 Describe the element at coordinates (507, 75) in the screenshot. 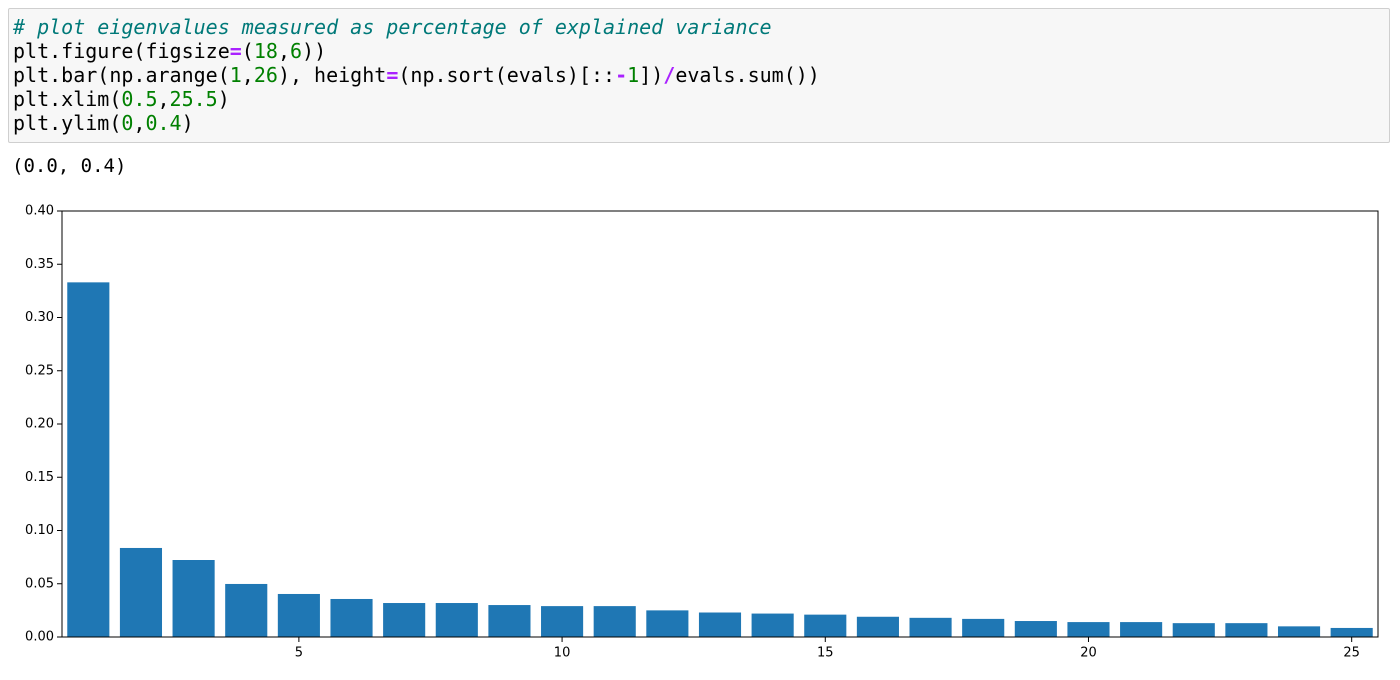

I see `code-token: (np.sort(evals)[::` at that location.